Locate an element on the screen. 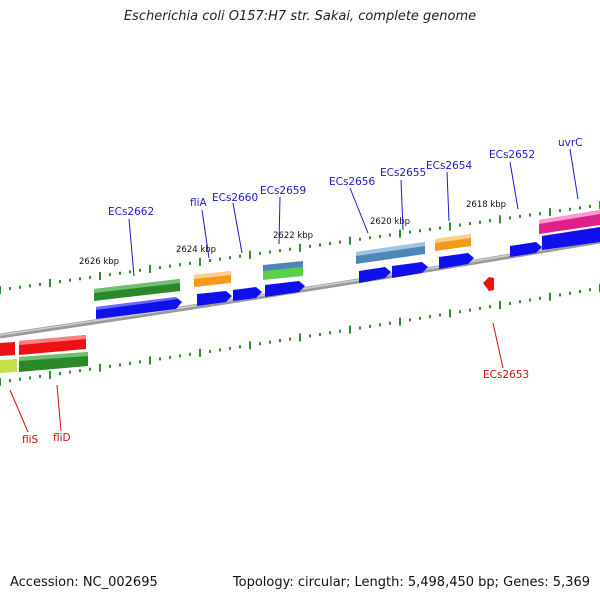 Image resolution: width=600 pixels, height=600 pixels. gene-label-fliA: fliA is located at coordinates (199, 203).